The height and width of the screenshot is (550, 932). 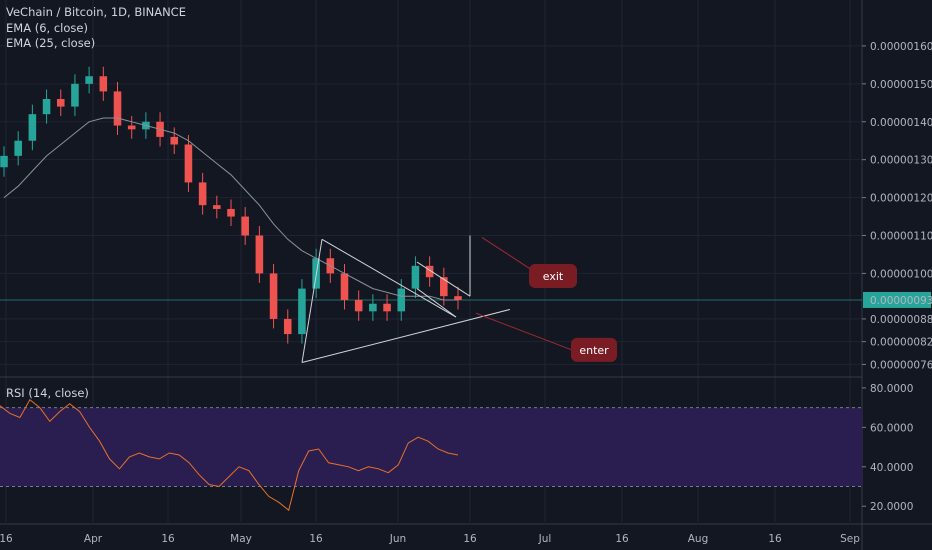 What do you see at coordinates (901, 47) in the screenshot?
I see `price-tick-0: 0.00000160` at bounding box center [901, 47].